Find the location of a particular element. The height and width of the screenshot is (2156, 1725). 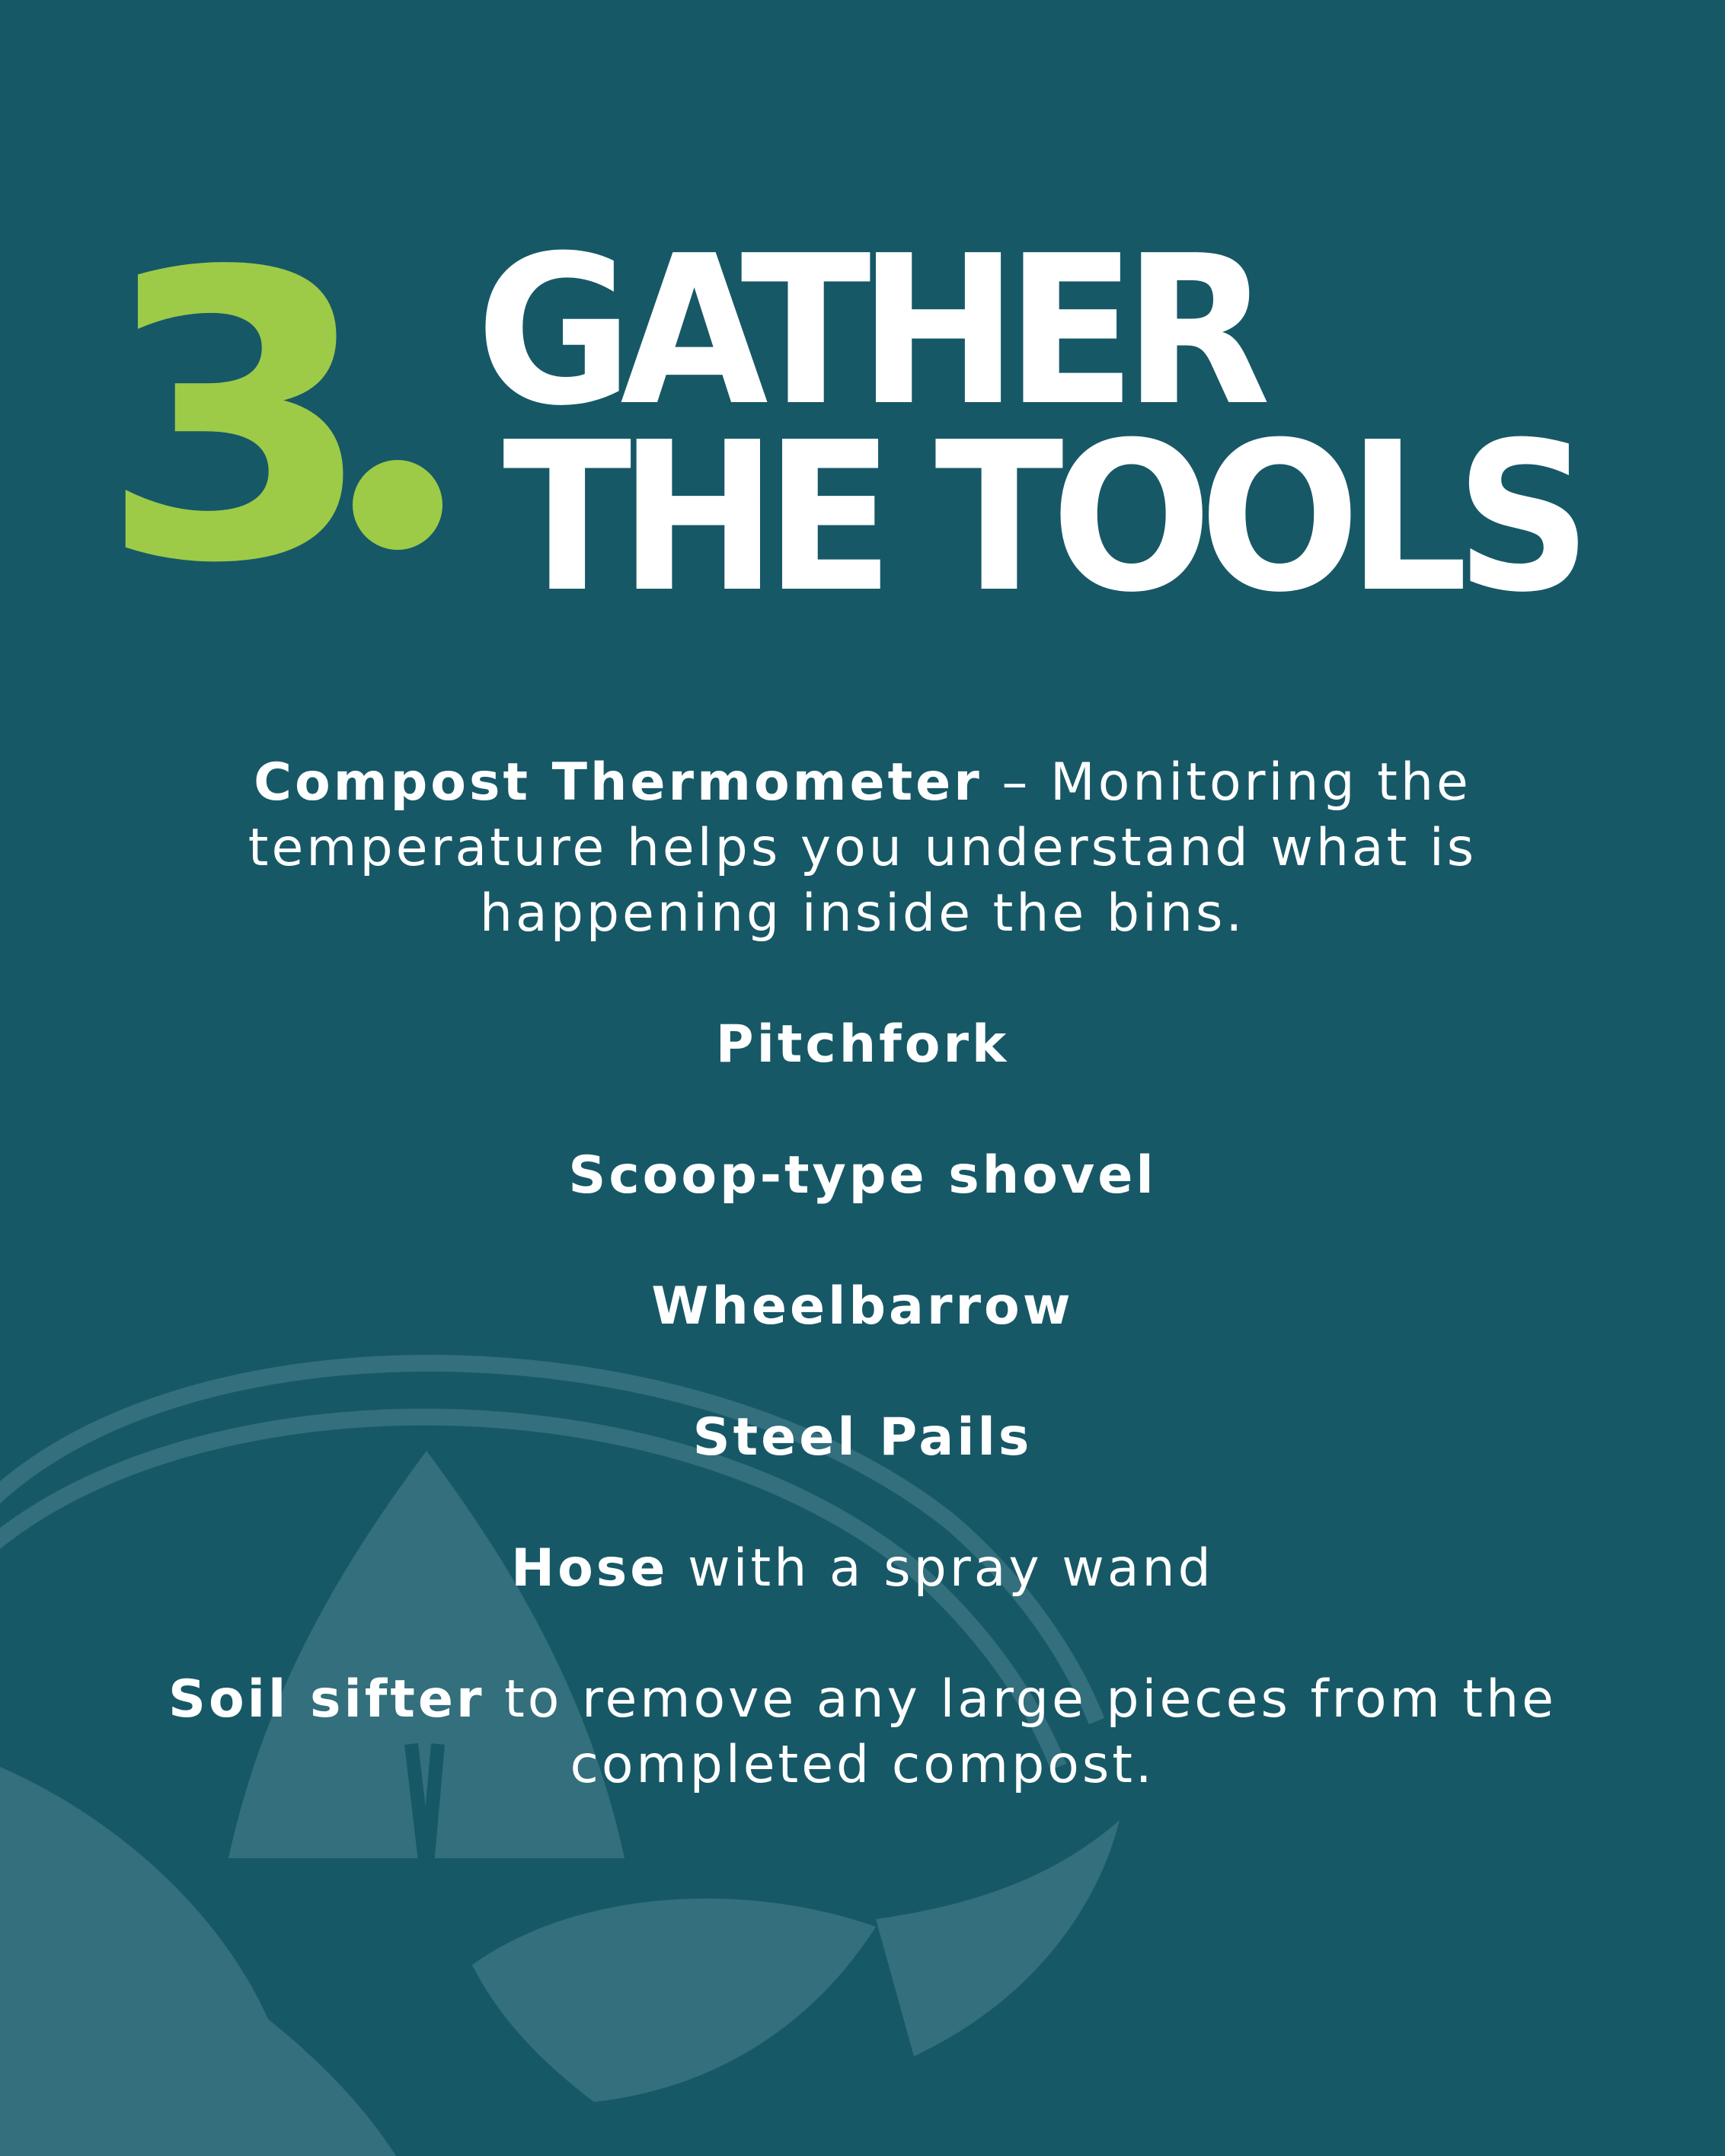

step-number-dot is located at coordinates (397, 505).